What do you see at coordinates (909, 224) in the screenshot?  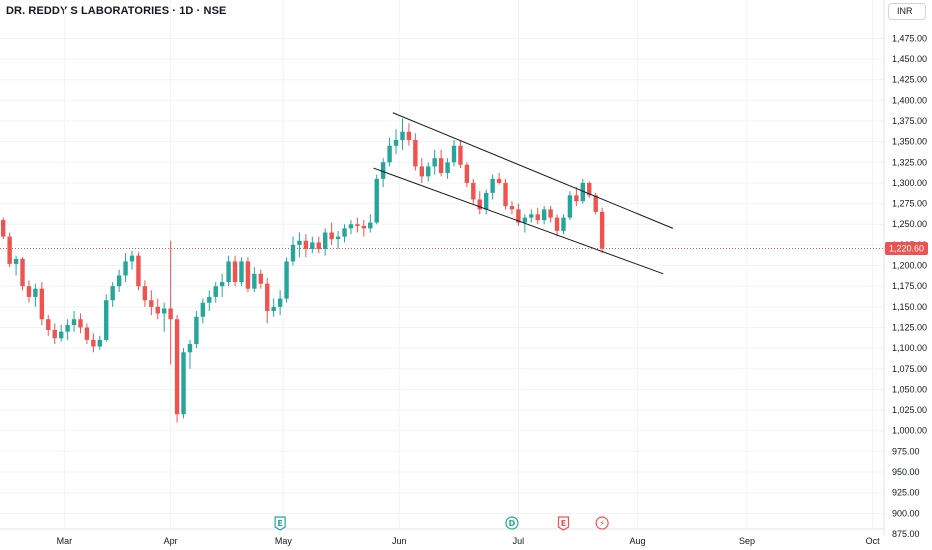 I see `y-tick-label: 1,250.00` at bounding box center [909, 224].